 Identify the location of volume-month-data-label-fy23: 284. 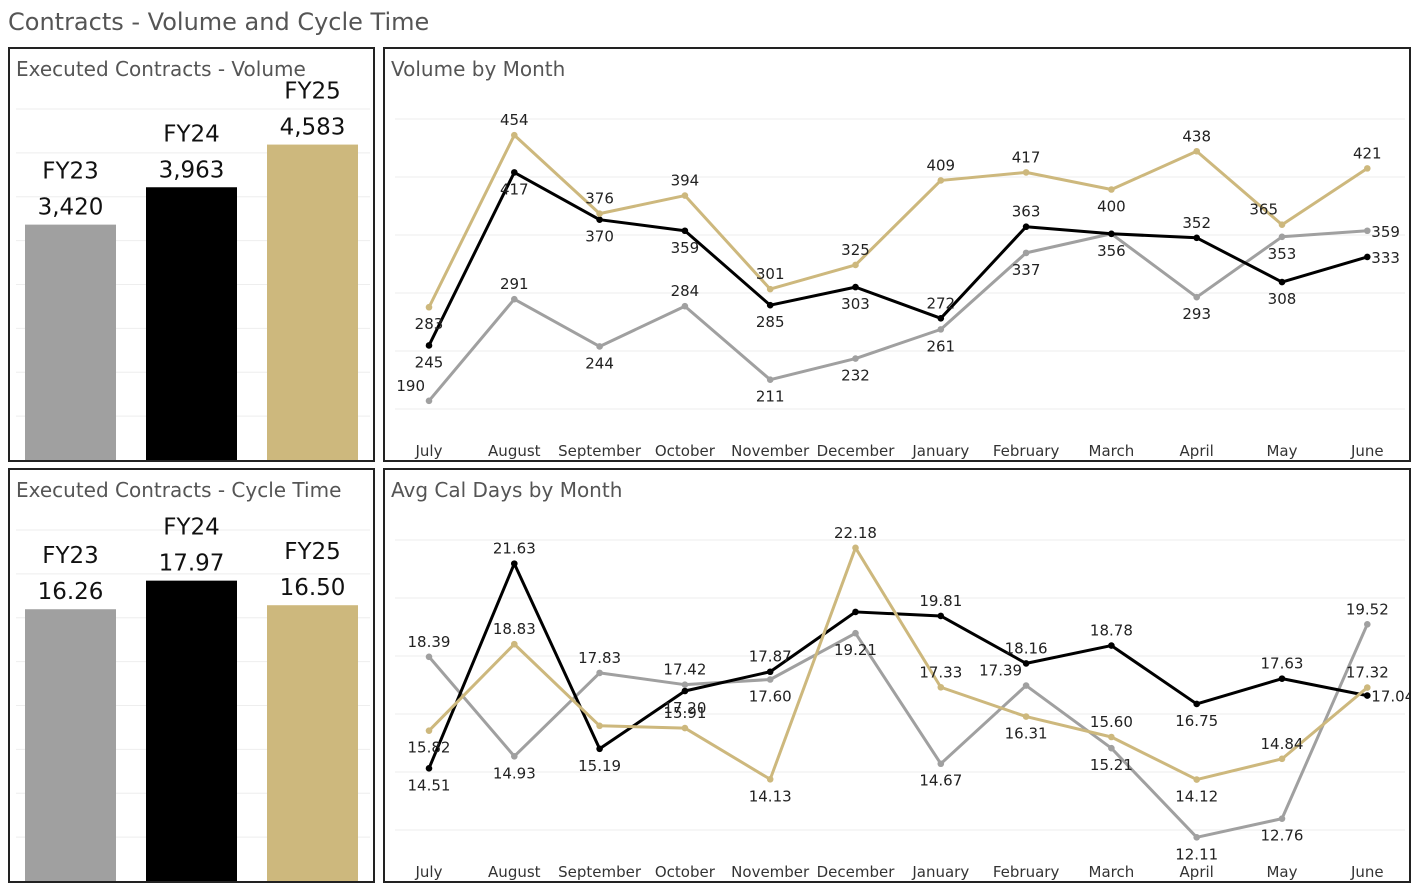
(685, 291).